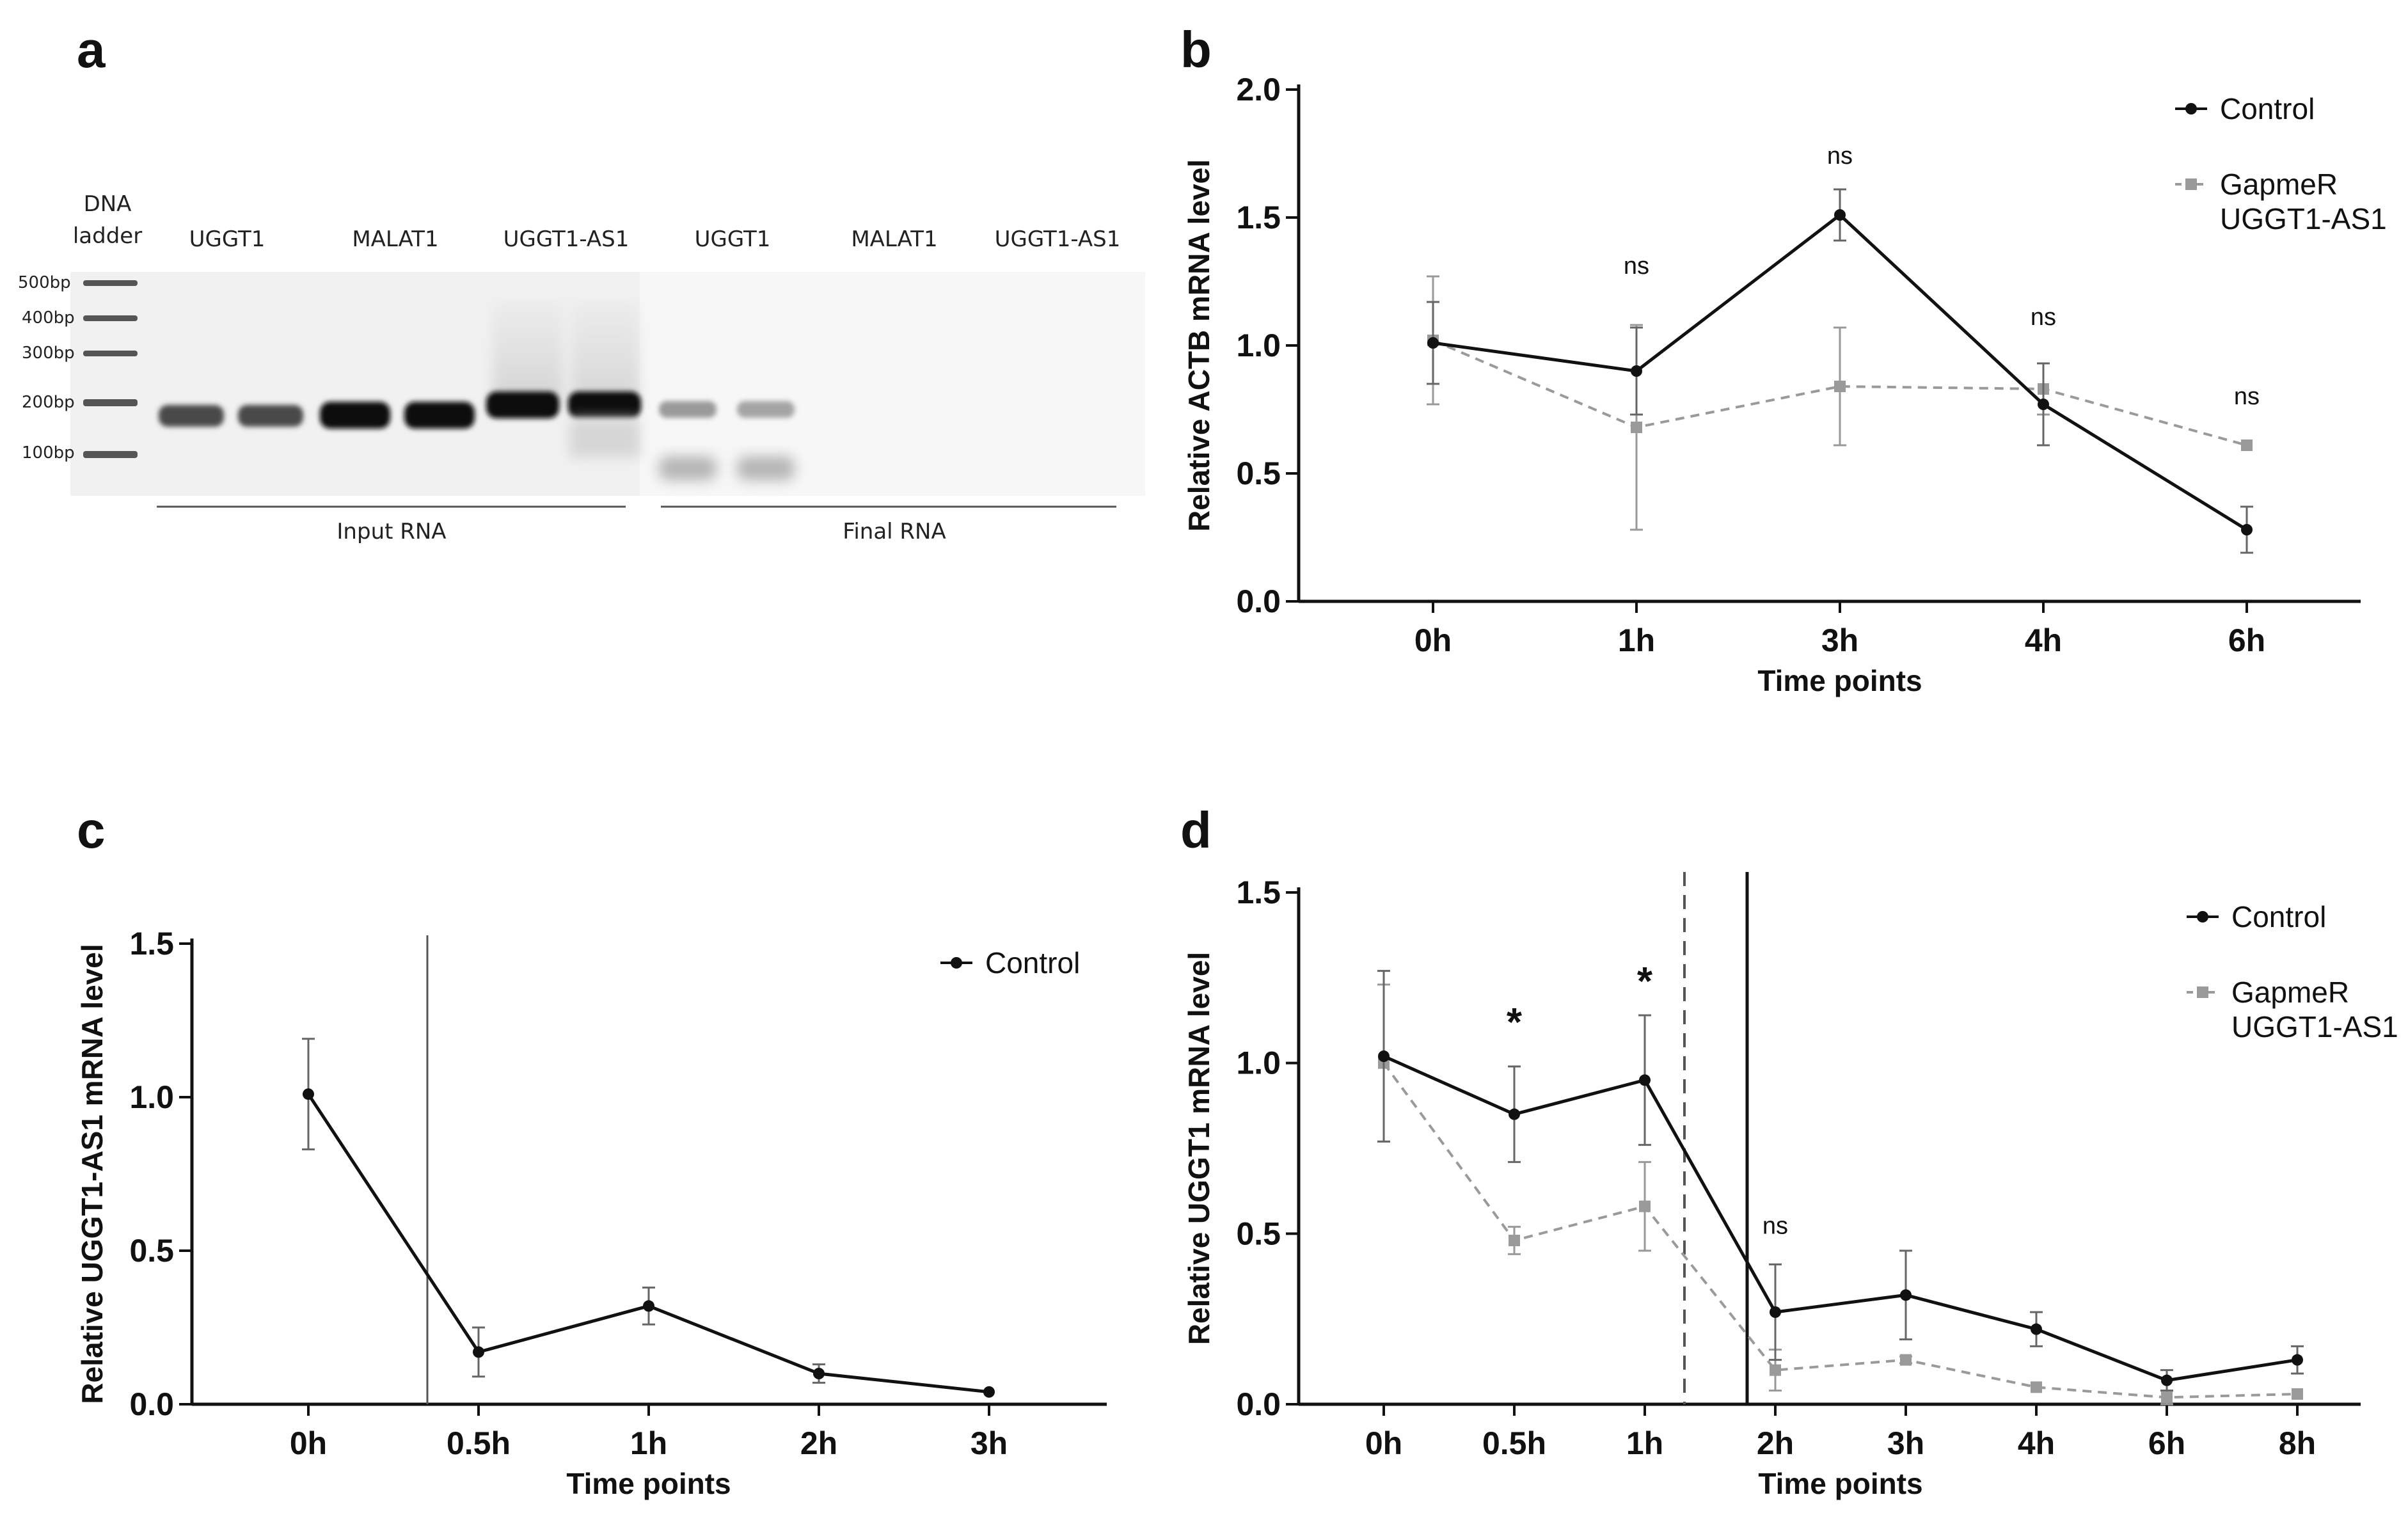 The width and height of the screenshot is (2408, 1529). Describe the element at coordinates (1196, 49) in the screenshot. I see `panel-b-letter: b` at that location.